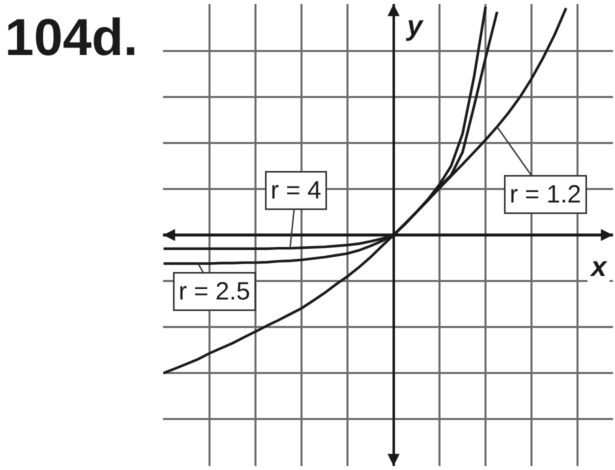  I want to click on series-label: r = 1.2, so click(546, 194).